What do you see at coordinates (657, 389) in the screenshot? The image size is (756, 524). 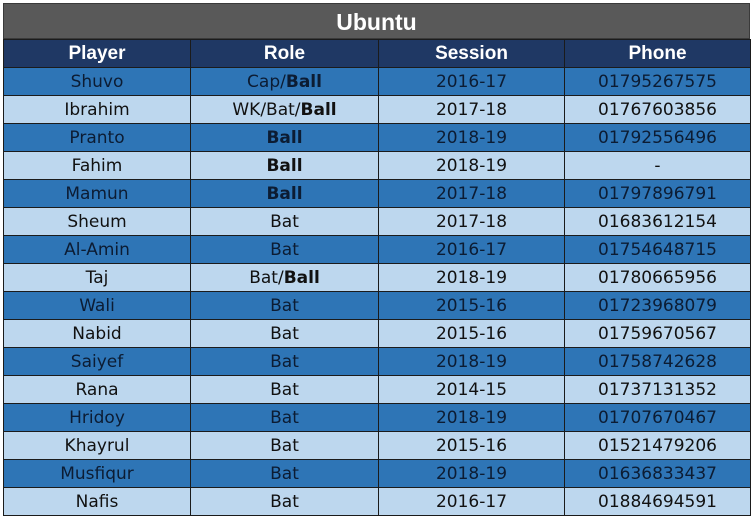 I see `phone-cell: 01737131352` at bounding box center [657, 389].